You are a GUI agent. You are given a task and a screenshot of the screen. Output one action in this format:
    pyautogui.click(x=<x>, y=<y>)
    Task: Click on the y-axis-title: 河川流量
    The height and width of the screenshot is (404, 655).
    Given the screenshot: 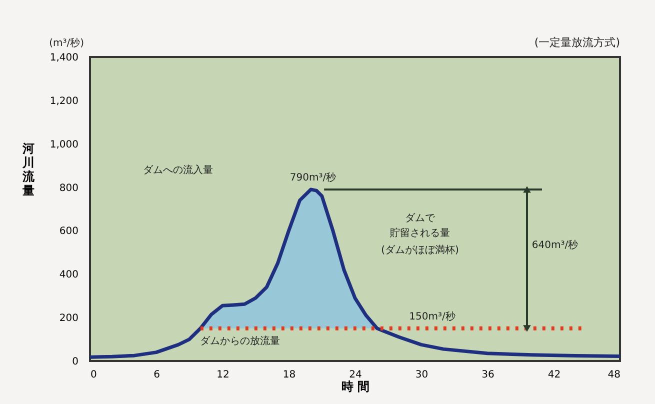 What is the action you would take?
    pyautogui.click(x=29, y=170)
    